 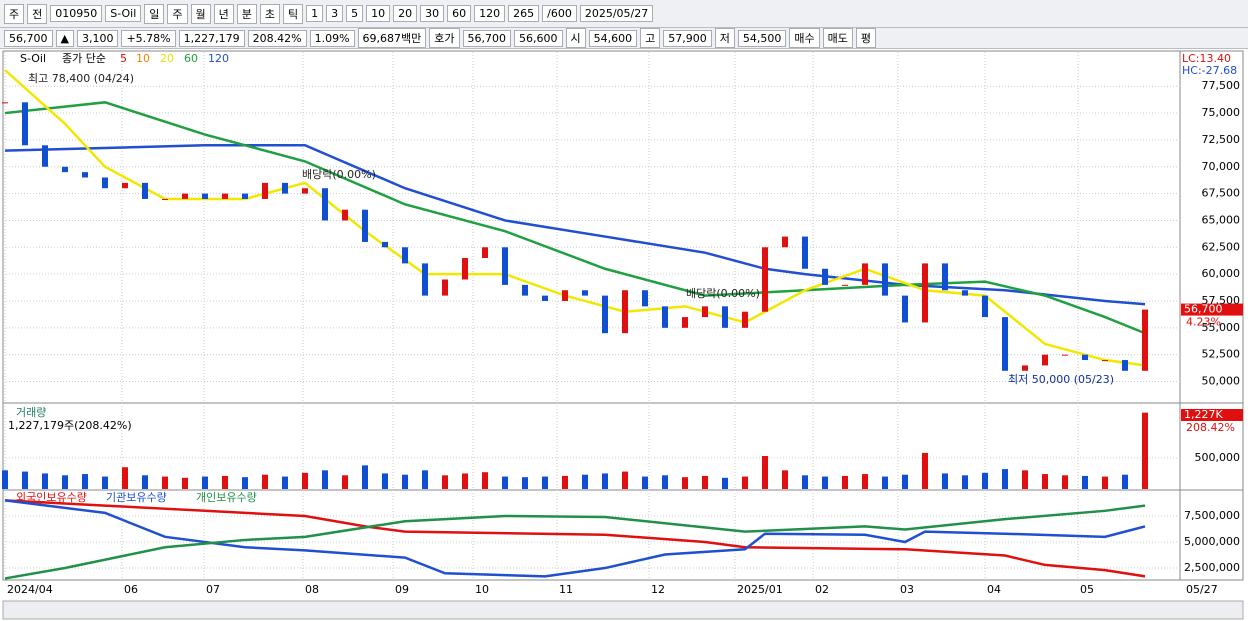 What do you see at coordinates (1221, 327) in the screenshot?
I see `y-tick-label: 55,000` at bounding box center [1221, 327].